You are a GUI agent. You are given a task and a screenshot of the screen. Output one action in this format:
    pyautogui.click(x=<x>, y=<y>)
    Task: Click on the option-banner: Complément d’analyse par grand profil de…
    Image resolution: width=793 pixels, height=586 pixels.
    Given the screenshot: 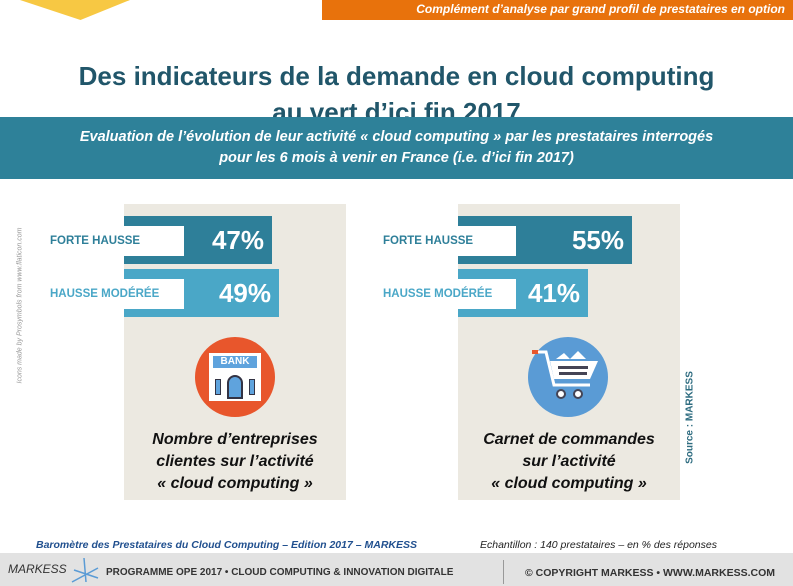 What is the action you would take?
    pyautogui.click(x=557, y=10)
    